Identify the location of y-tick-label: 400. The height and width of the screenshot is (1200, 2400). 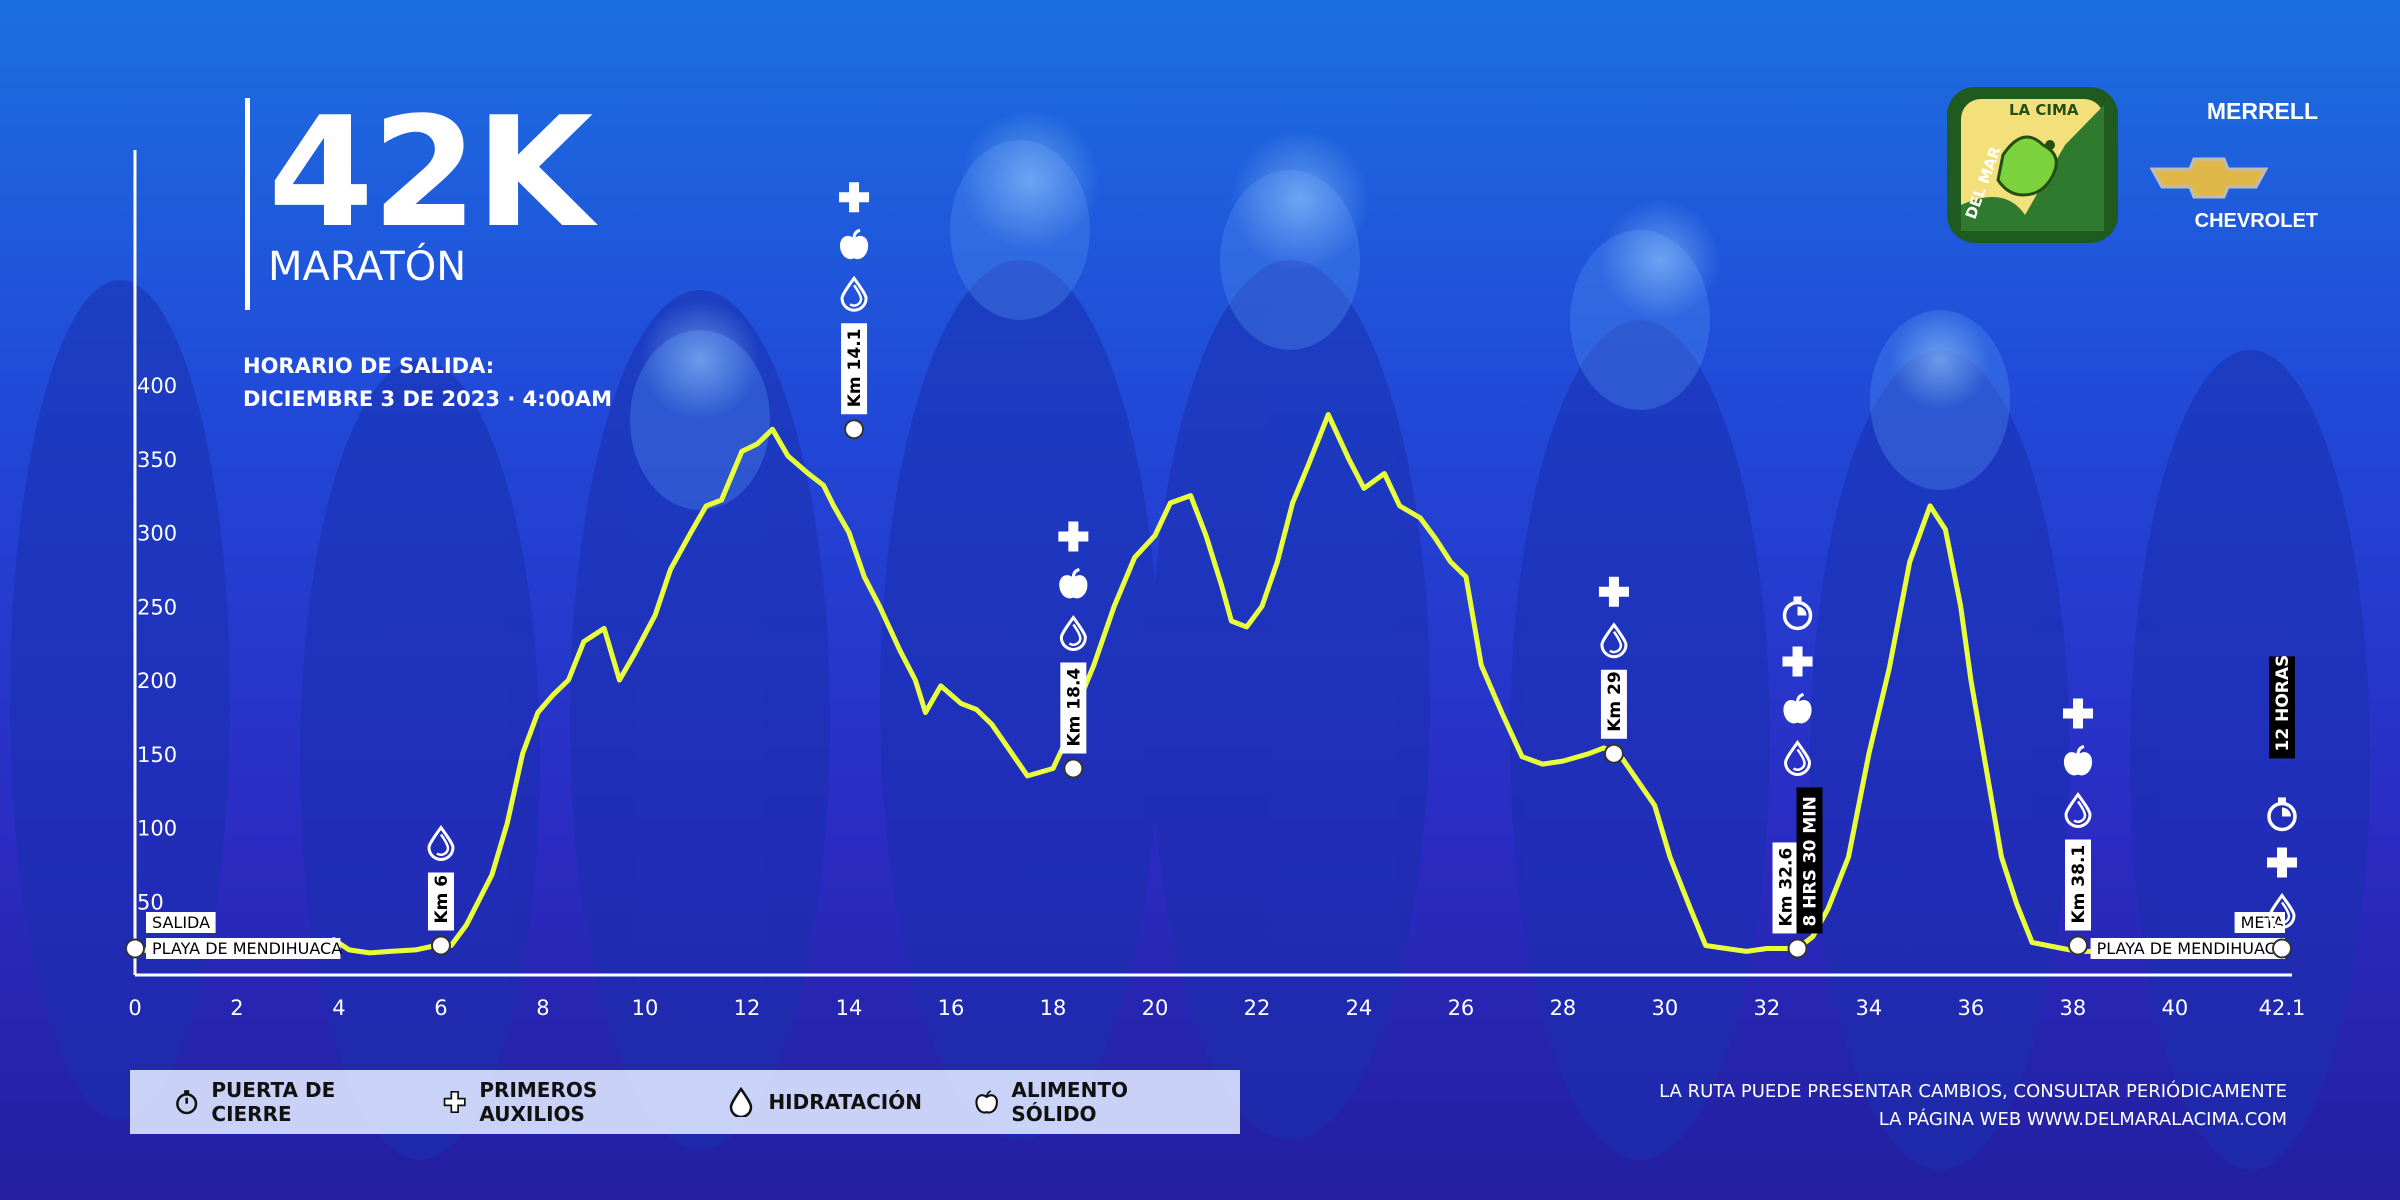
(157, 386).